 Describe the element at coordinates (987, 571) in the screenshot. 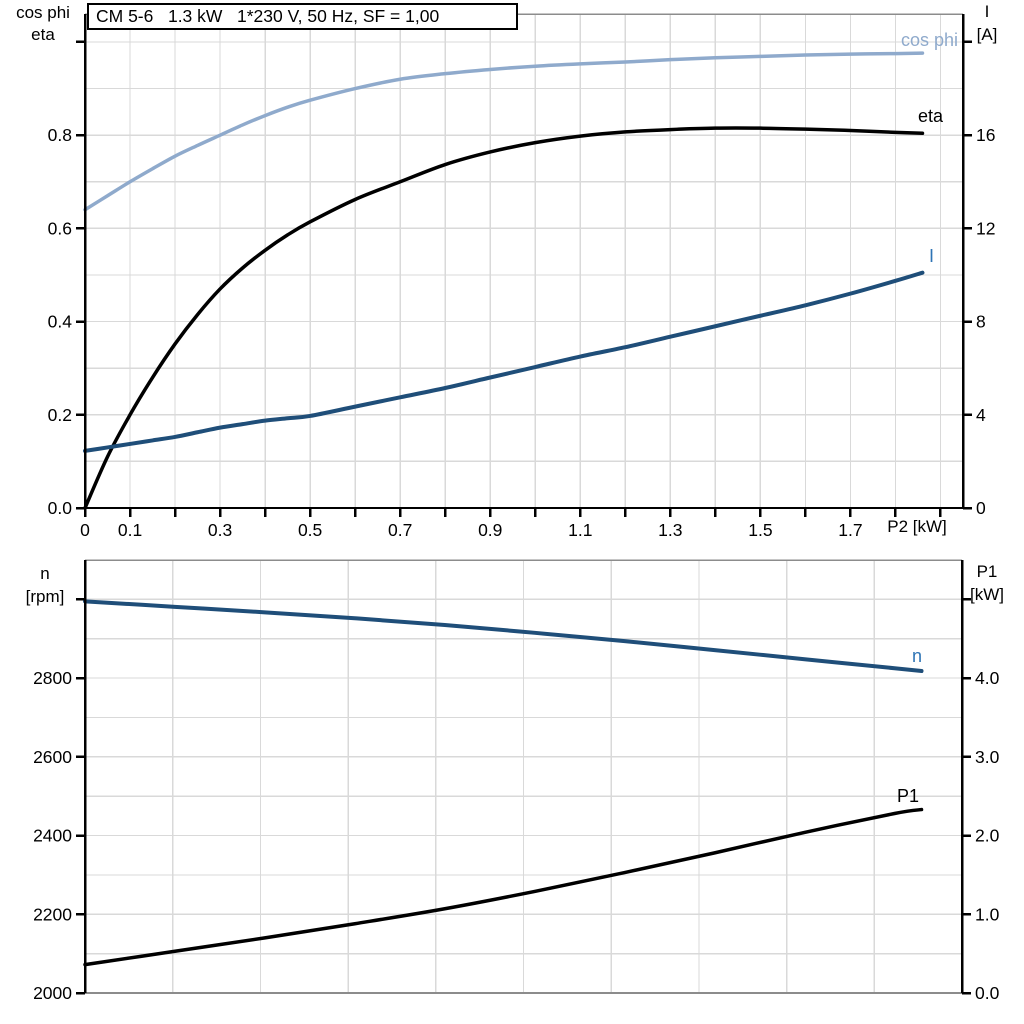

I see `axis-label-p1: P1` at that location.